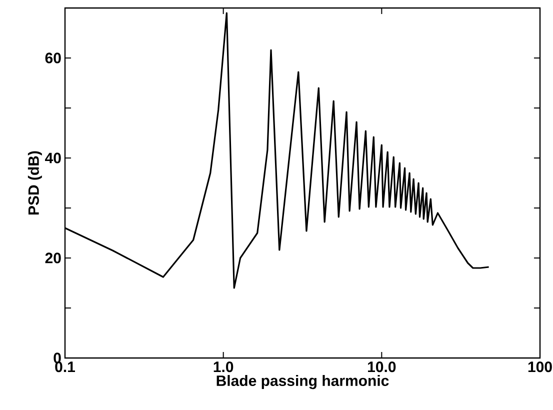 This screenshot has width=553, height=410. I want to click on x-tick-label: 100, so click(540, 367).